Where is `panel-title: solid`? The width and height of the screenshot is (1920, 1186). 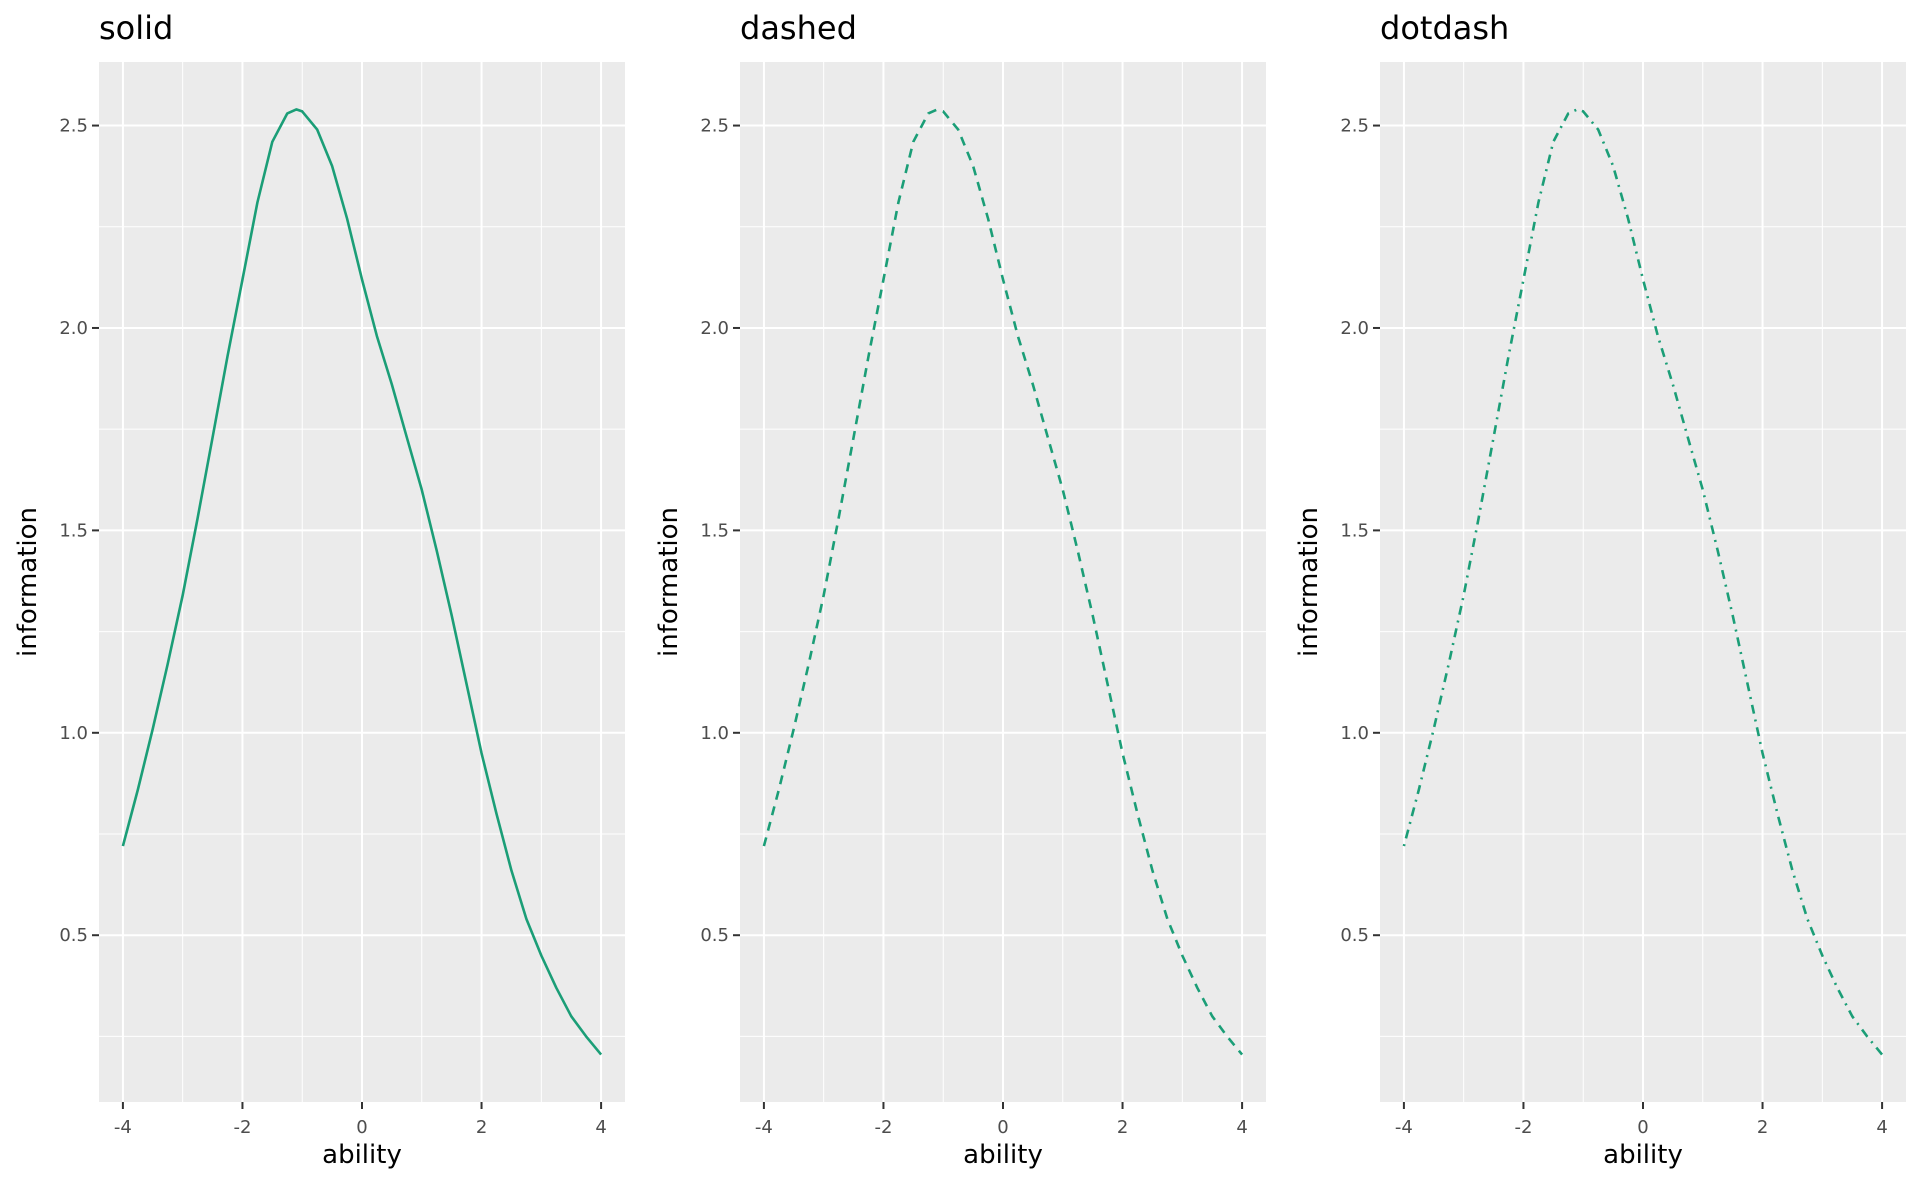
panel-title: solid is located at coordinates (136, 28).